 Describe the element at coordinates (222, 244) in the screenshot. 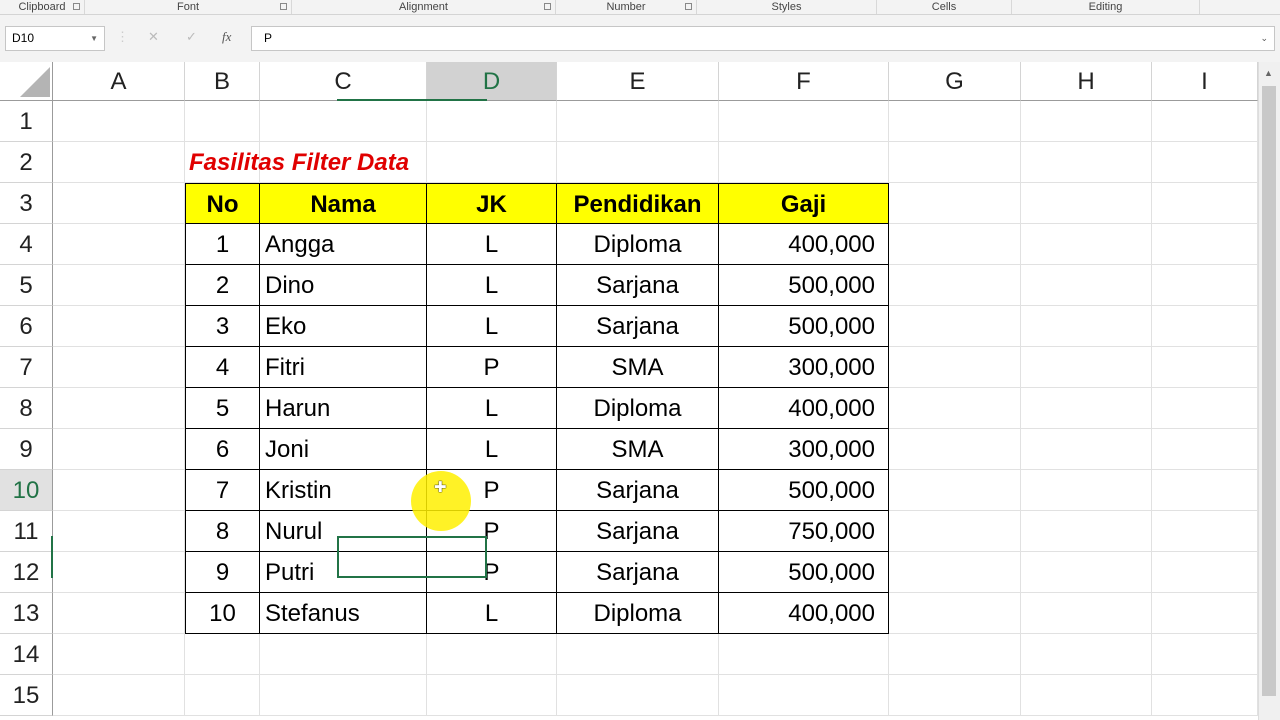

I see `table-cell: 1` at that location.